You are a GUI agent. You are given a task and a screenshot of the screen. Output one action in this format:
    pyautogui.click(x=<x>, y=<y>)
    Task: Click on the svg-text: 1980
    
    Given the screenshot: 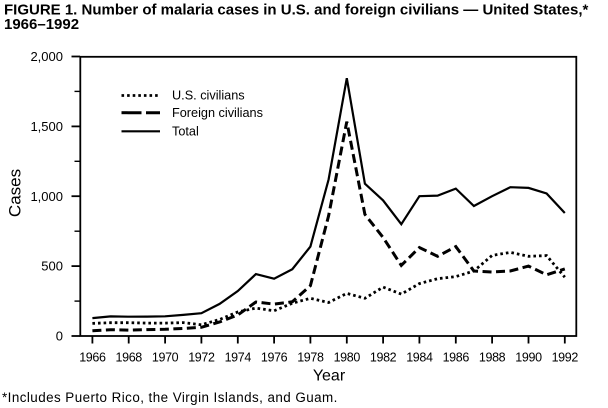 What is the action you would take?
    pyautogui.click(x=347, y=357)
    